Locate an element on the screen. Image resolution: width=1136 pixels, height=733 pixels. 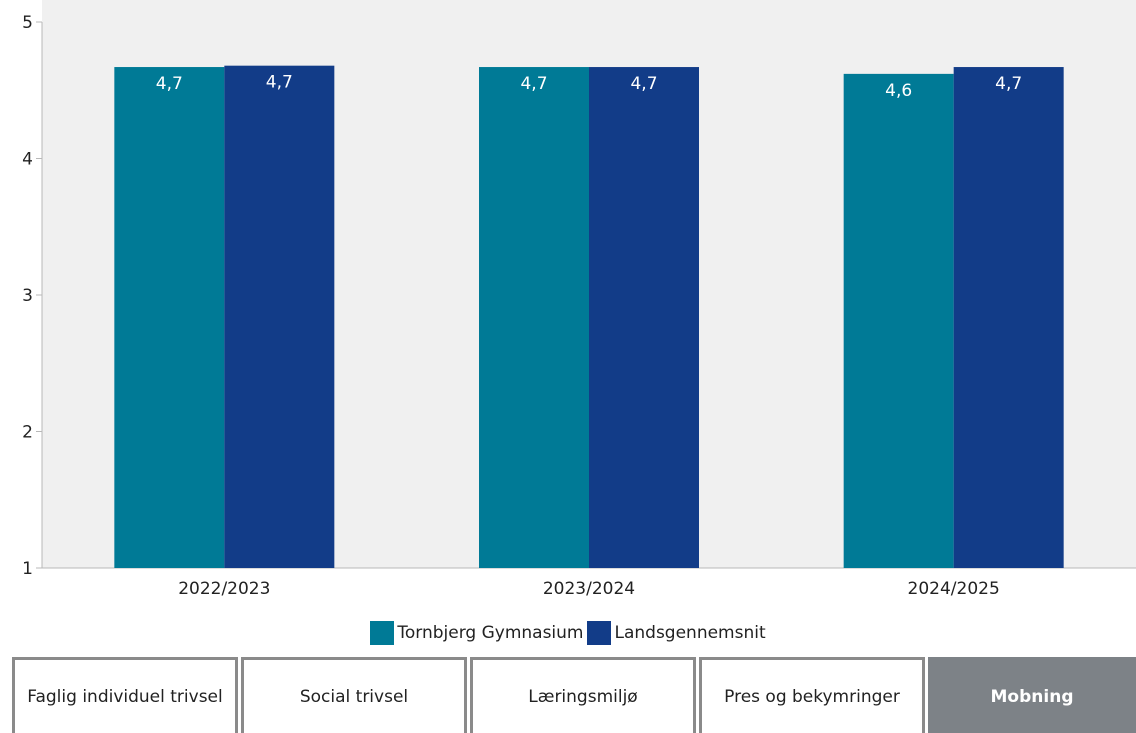
y-axis-ticks: 1 2 3 4 5 is located at coordinates (32, 296).